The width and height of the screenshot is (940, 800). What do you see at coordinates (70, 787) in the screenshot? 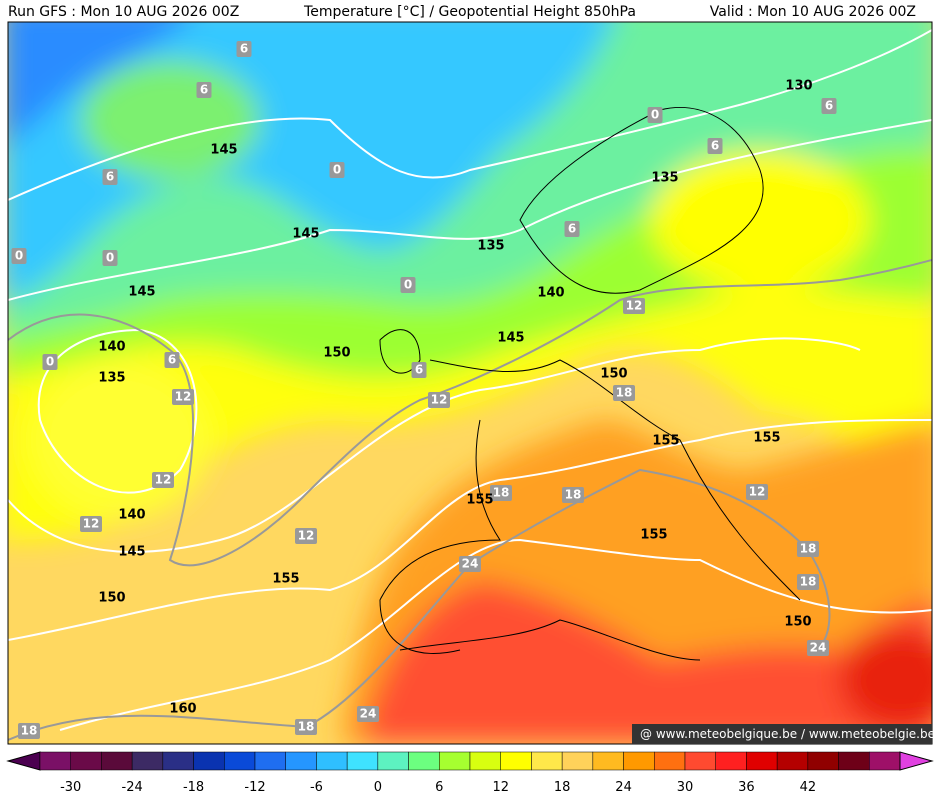
I see `colorbar-label: -30` at bounding box center [70, 787].